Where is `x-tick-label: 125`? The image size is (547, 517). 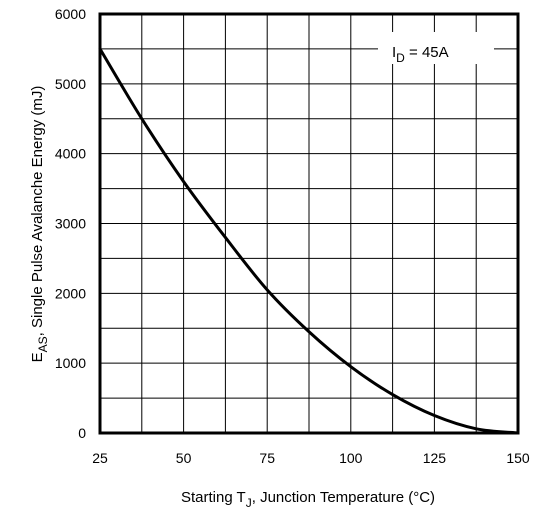
x-tick-label: 125 is located at coordinates (435, 458).